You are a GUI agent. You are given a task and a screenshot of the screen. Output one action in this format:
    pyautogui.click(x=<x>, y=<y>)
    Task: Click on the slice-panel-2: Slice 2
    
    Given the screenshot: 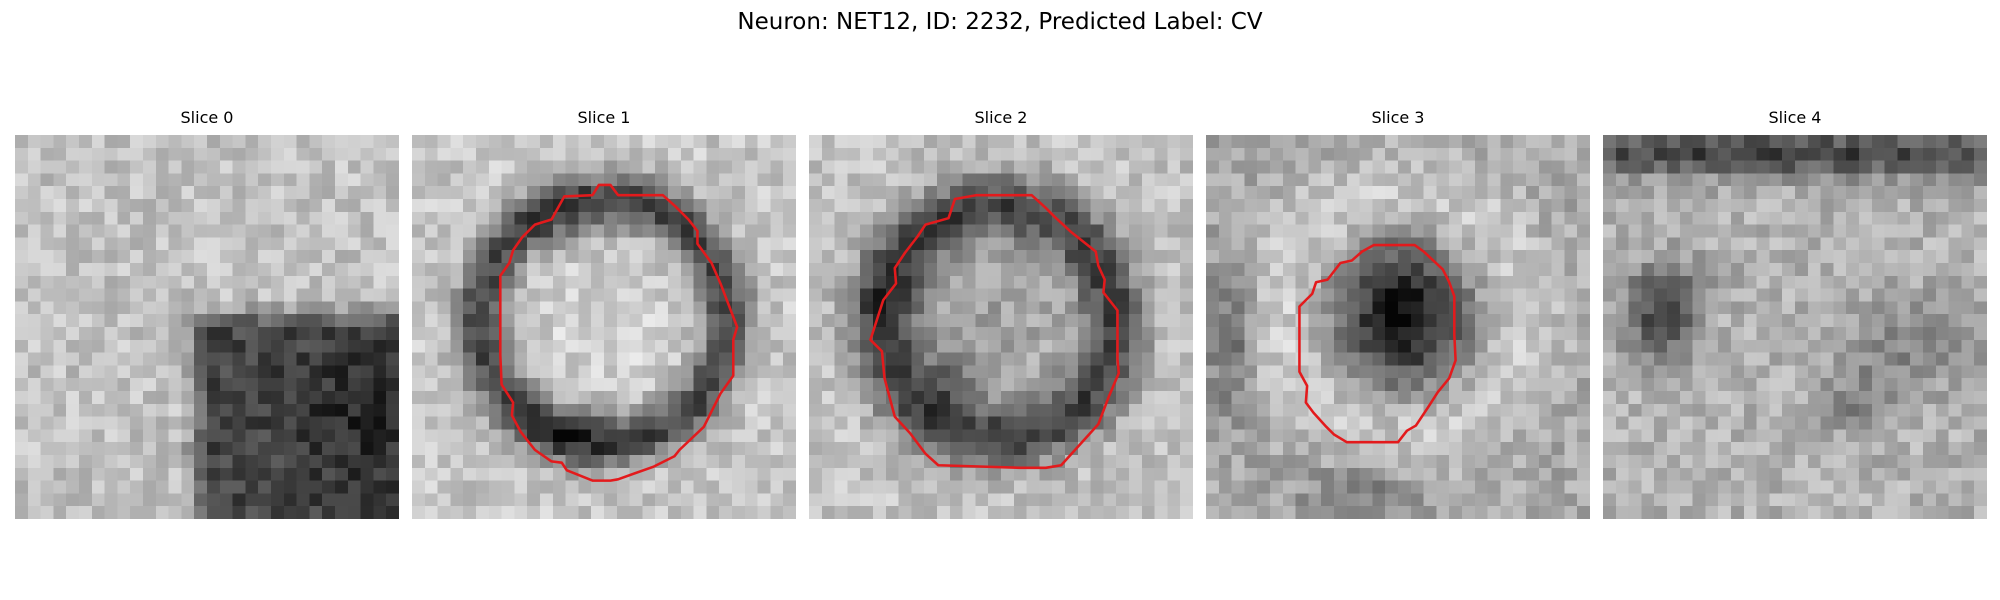 What is the action you would take?
    pyautogui.click(x=1001, y=313)
    